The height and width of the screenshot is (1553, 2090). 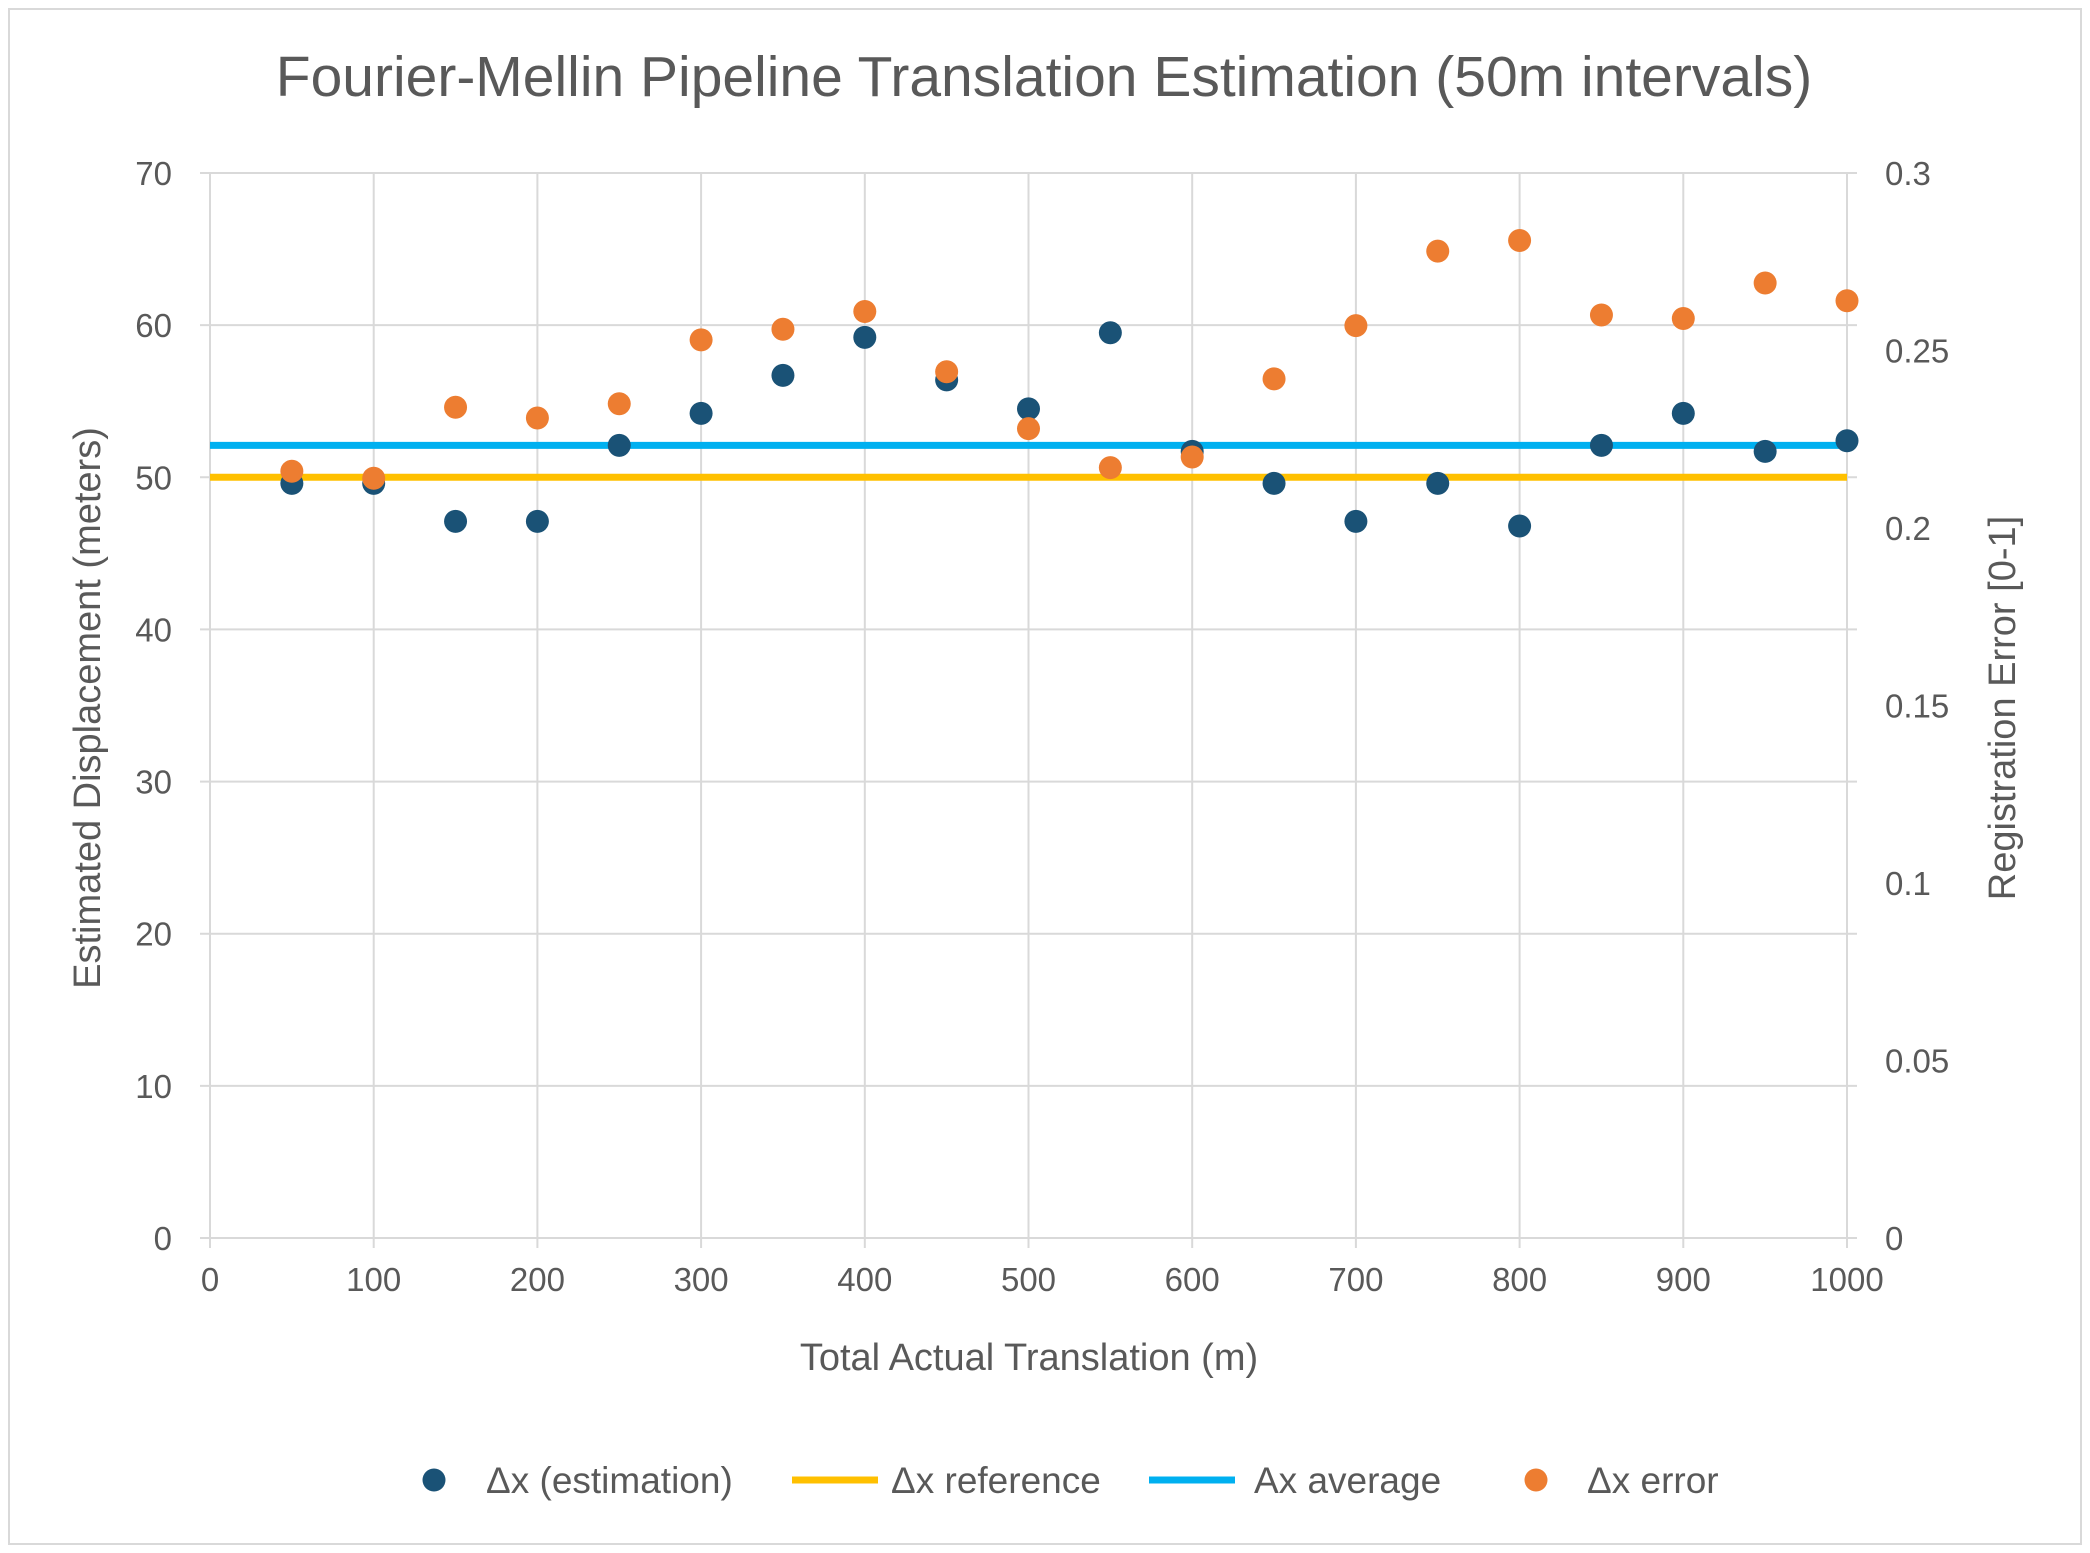 I want to click on y-tick-label: 50, so click(x=153, y=477).